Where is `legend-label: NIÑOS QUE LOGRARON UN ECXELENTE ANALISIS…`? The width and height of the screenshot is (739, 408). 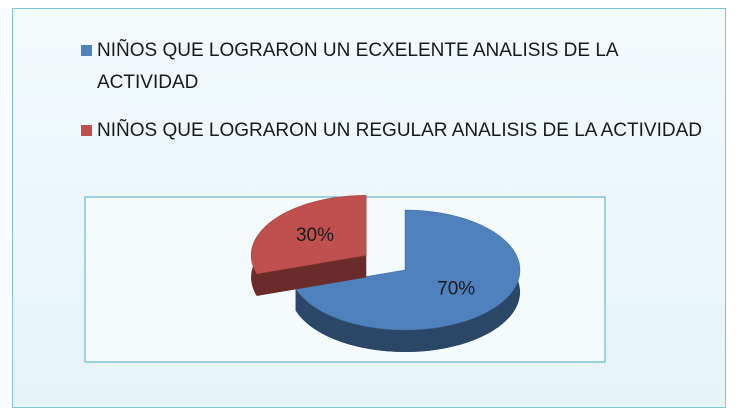 legend-label: NIÑOS QUE LOGRARON UN ECXELENTE ANALISIS… is located at coordinates (357, 66).